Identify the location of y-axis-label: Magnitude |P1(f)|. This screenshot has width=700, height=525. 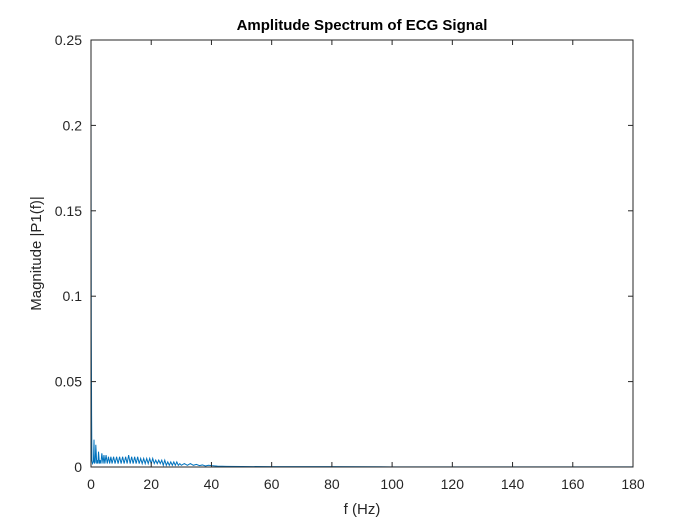
(36, 253).